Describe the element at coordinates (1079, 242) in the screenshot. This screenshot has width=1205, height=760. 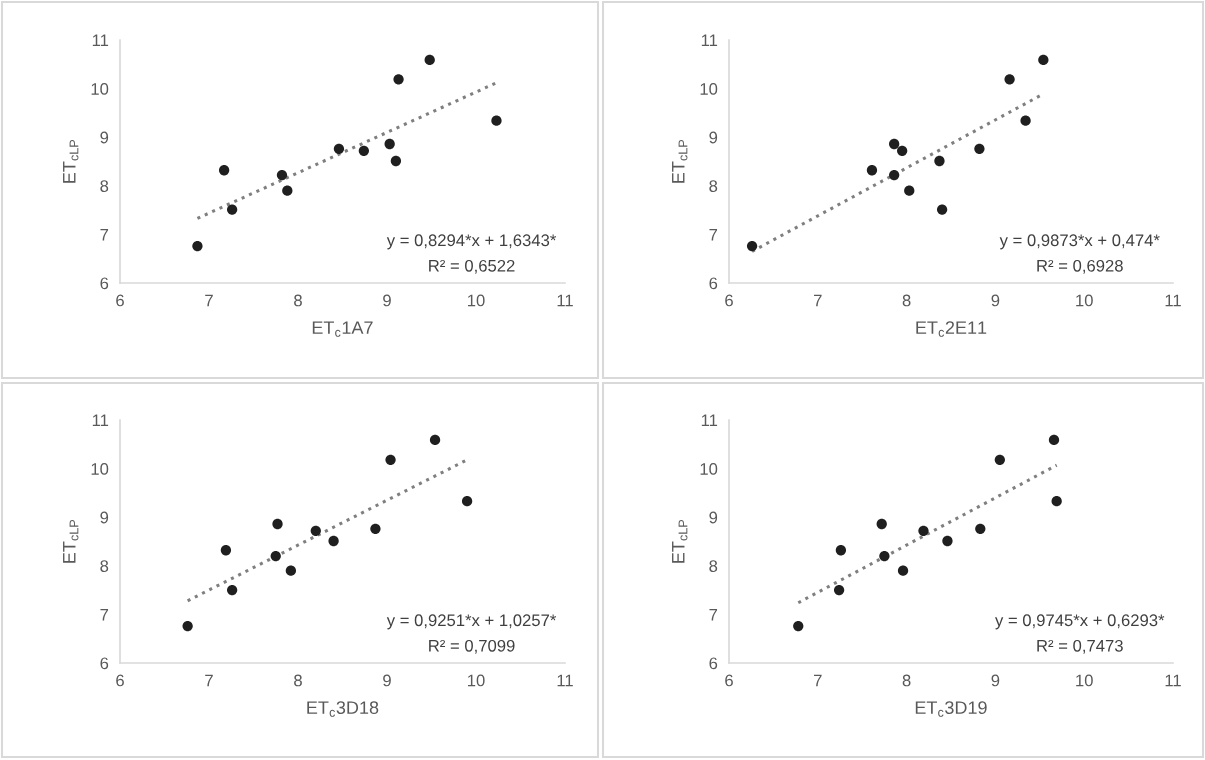
I see `annotation: y = 0,9873*x + 0,474*` at that location.